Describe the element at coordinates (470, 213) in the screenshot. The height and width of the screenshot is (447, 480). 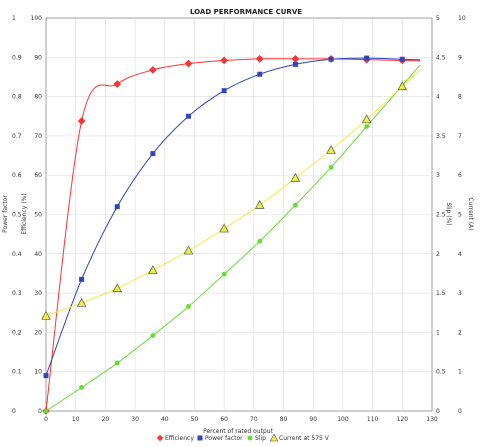
I see `y-axis-label-current: Current (A)` at that location.